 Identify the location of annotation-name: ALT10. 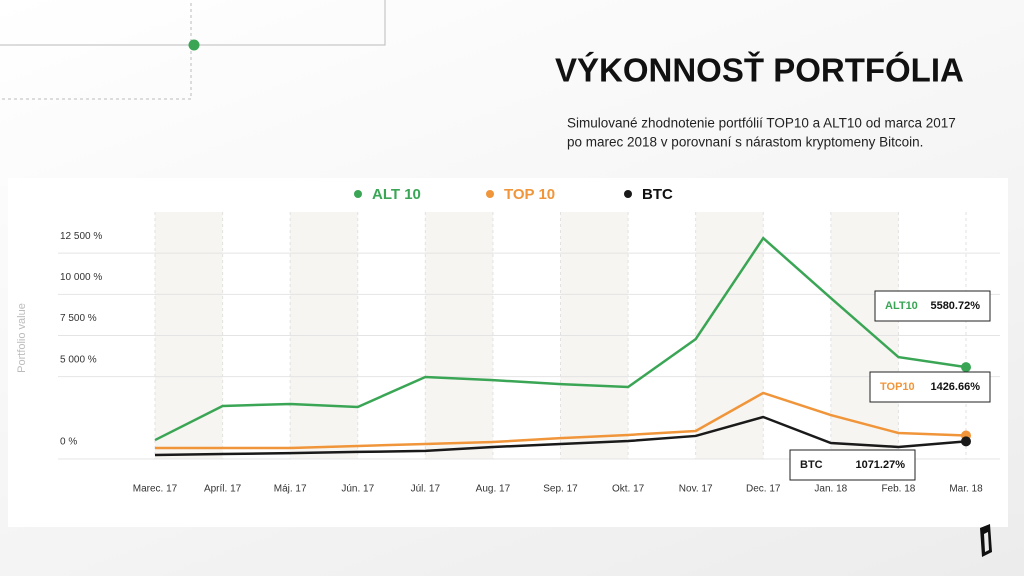
(901, 306).